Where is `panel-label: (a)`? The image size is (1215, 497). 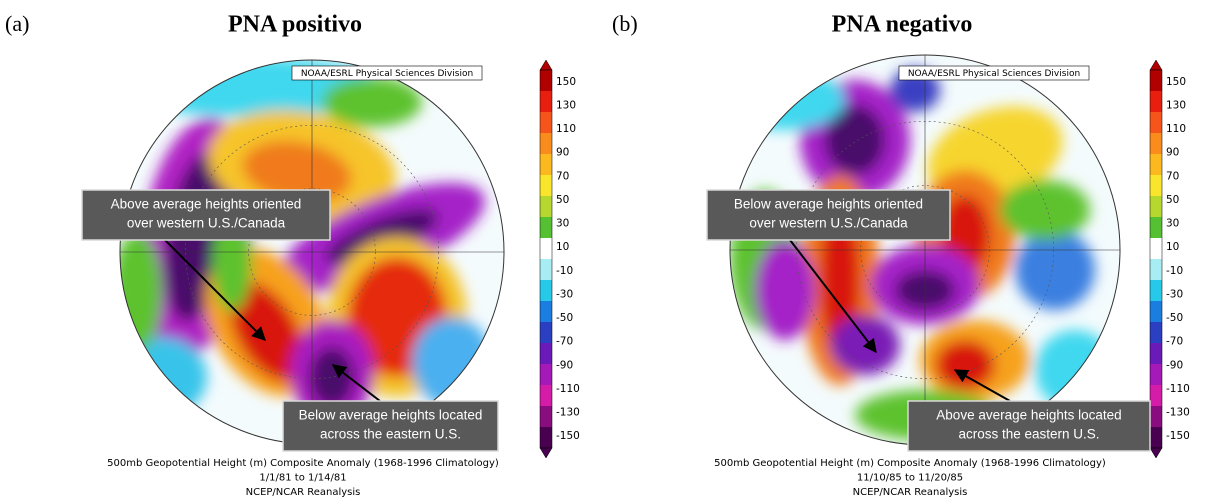
panel-label: (a) is located at coordinates (17, 23).